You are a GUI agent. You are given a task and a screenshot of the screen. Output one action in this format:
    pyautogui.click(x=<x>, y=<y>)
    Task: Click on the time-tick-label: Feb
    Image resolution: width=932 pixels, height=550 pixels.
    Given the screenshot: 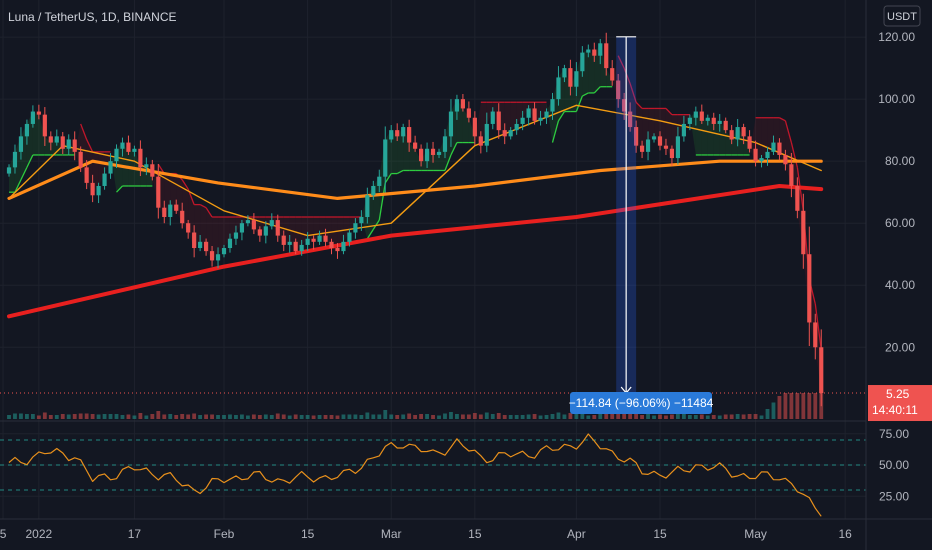 What is the action you would take?
    pyautogui.click(x=224, y=534)
    